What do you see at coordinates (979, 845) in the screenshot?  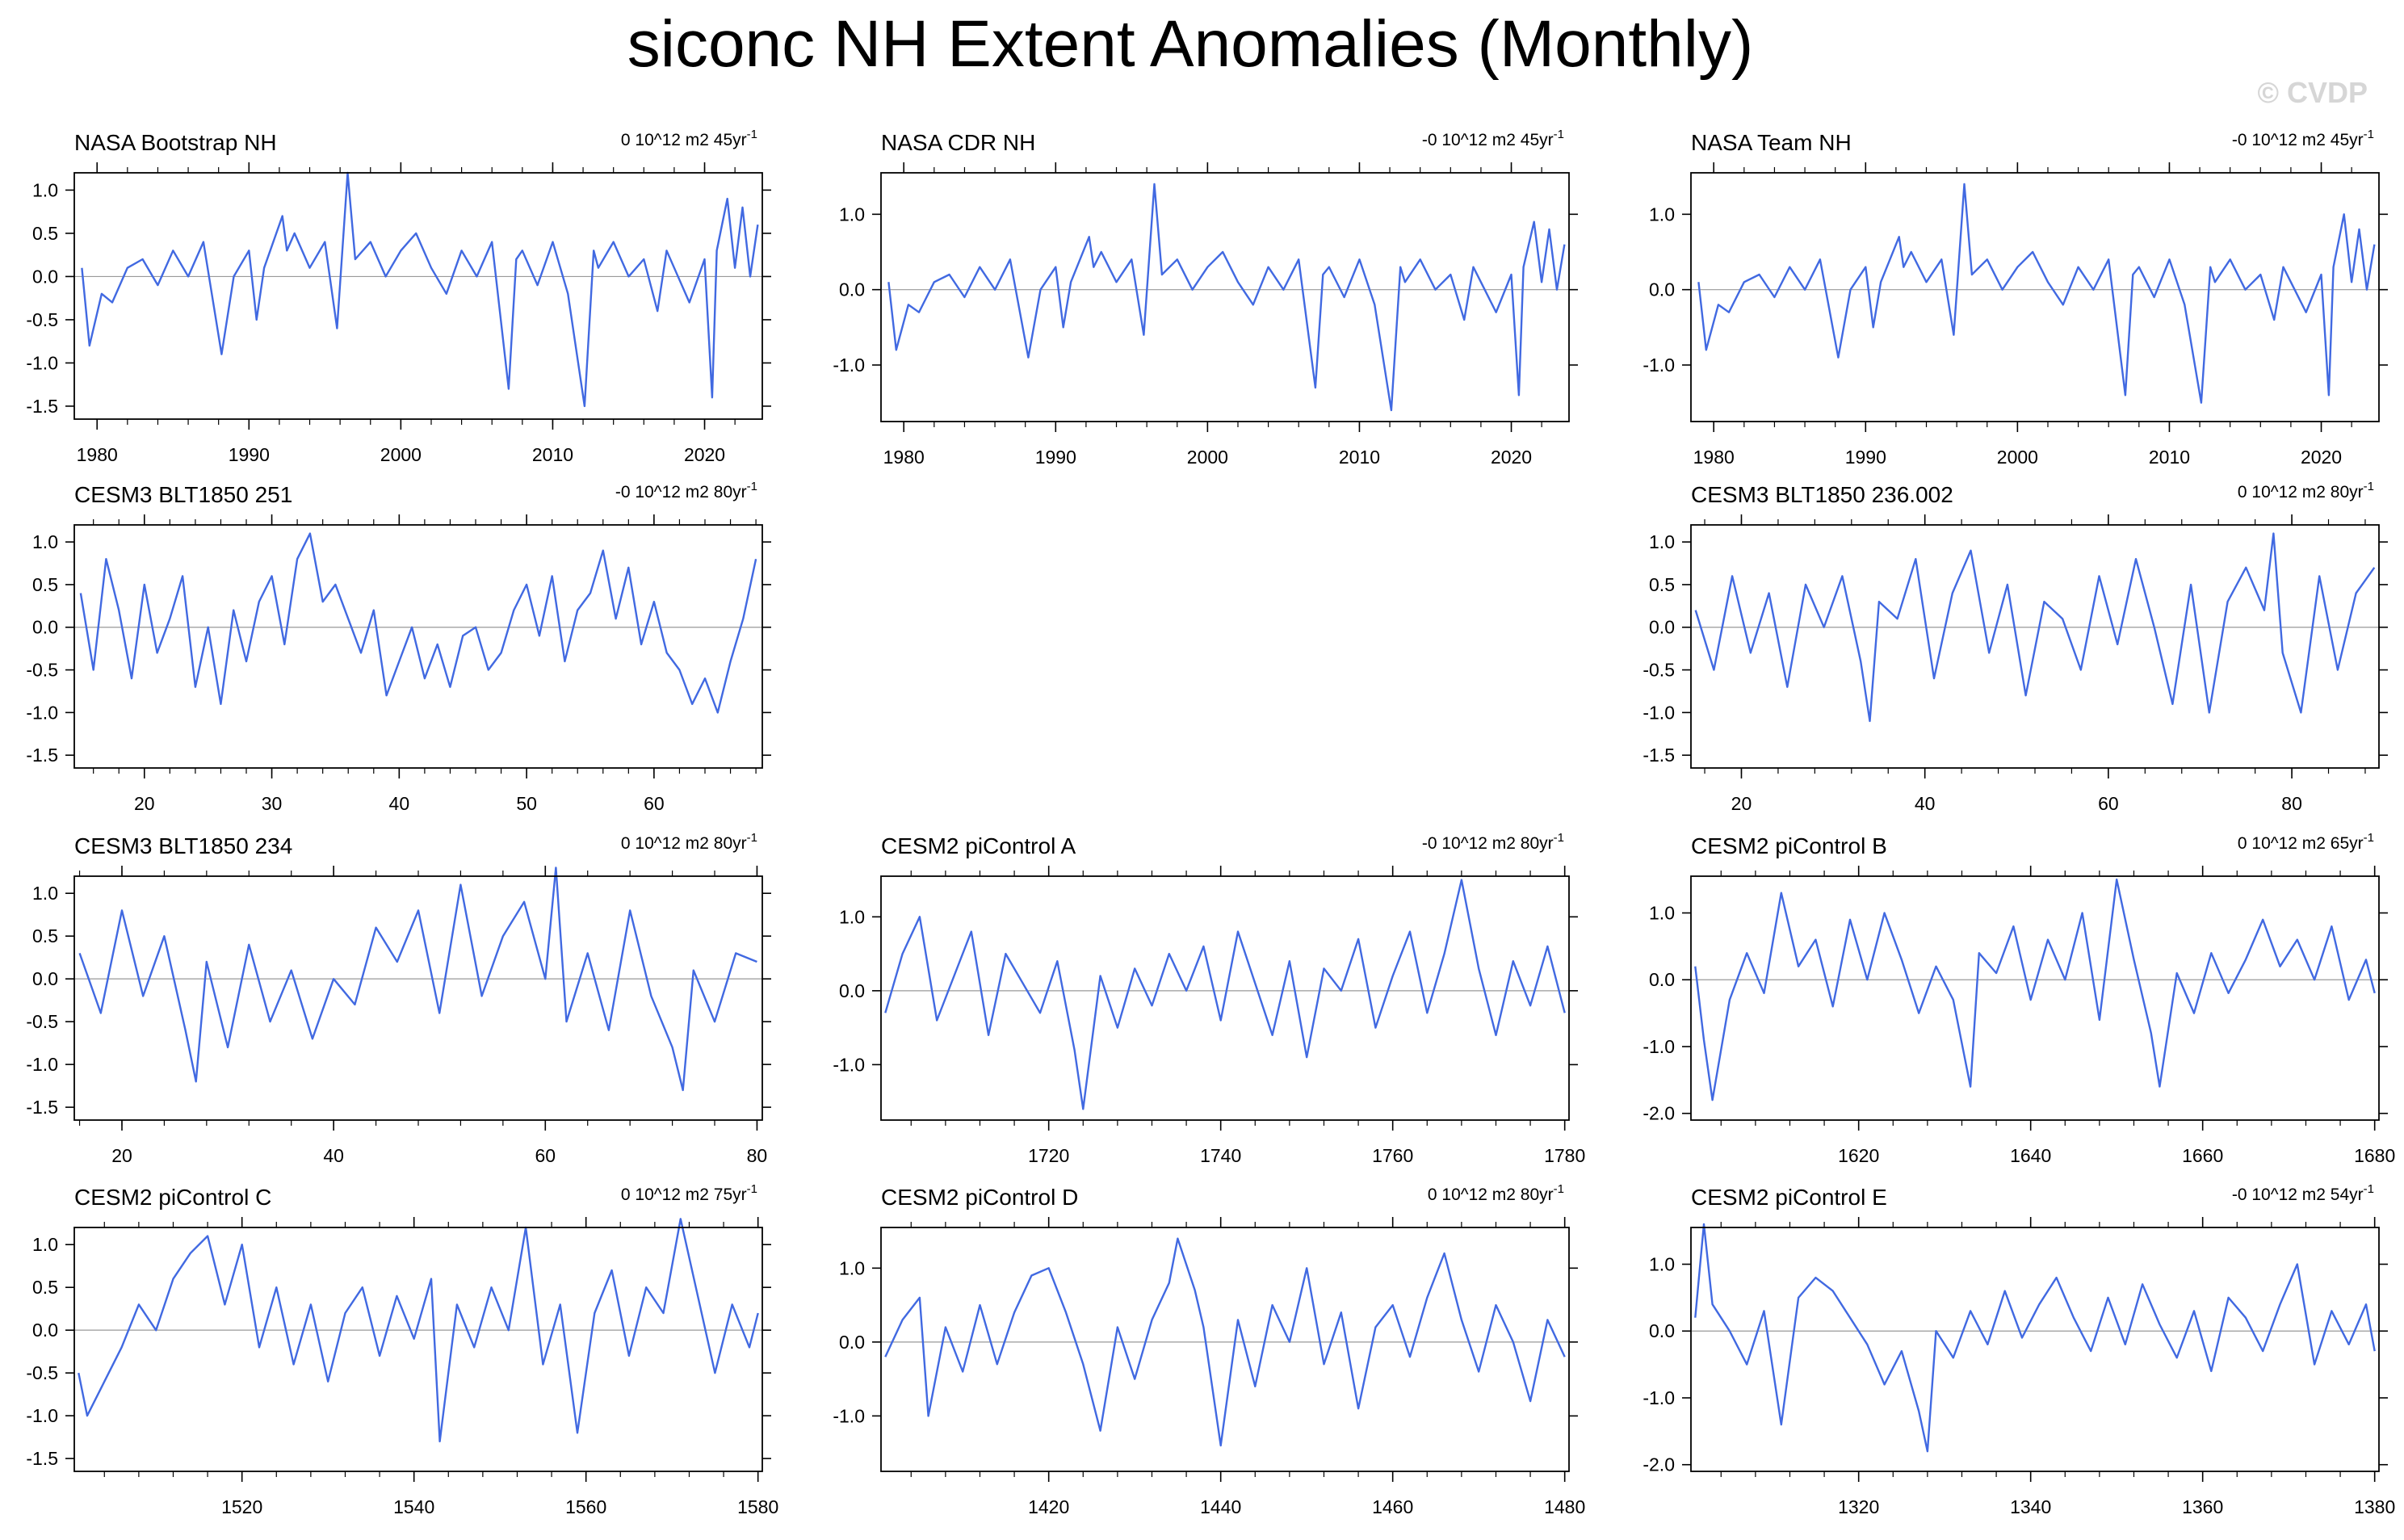 I see `panel-title: CESM2 piControl A` at bounding box center [979, 845].